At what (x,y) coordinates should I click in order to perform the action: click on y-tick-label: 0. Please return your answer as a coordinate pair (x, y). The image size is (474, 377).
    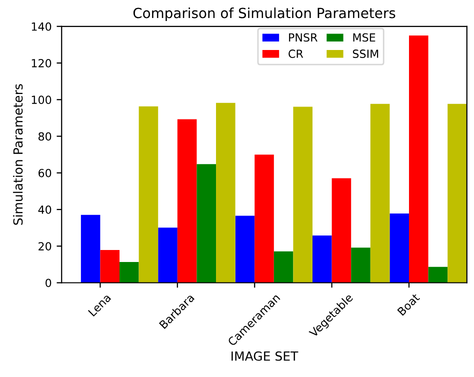
    Looking at the image, I should click on (49, 283).